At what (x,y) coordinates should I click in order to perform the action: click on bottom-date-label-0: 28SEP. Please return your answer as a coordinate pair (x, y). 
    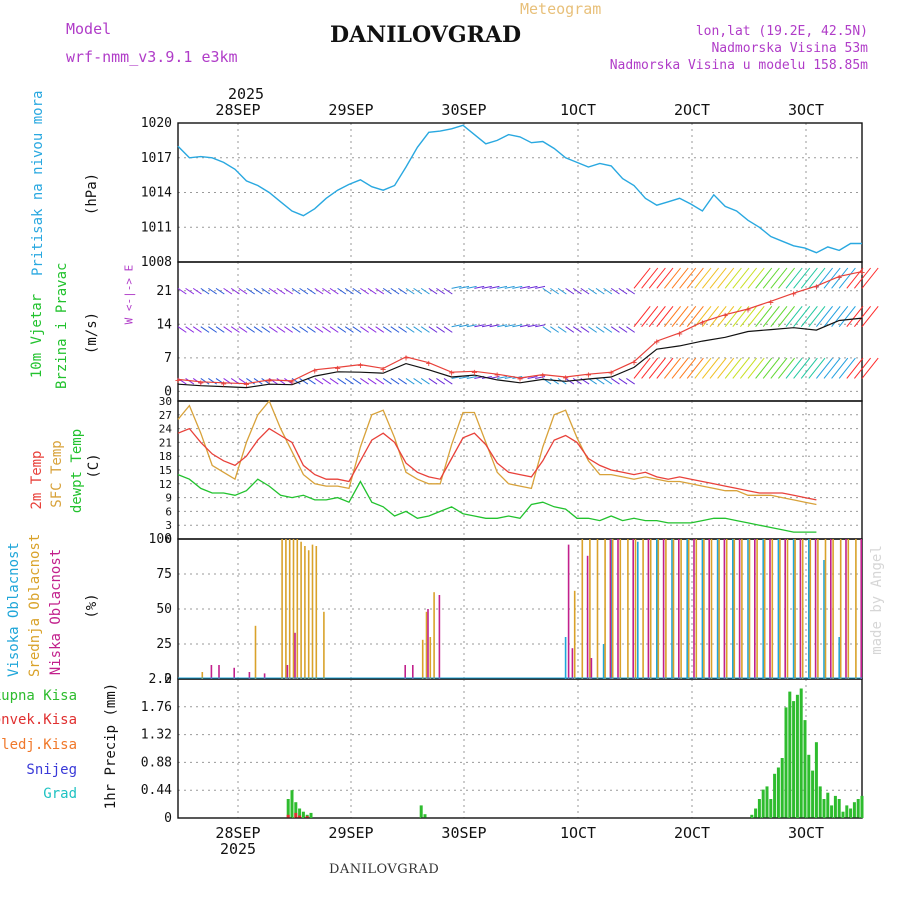
    Looking at the image, I should click on (237, 833).